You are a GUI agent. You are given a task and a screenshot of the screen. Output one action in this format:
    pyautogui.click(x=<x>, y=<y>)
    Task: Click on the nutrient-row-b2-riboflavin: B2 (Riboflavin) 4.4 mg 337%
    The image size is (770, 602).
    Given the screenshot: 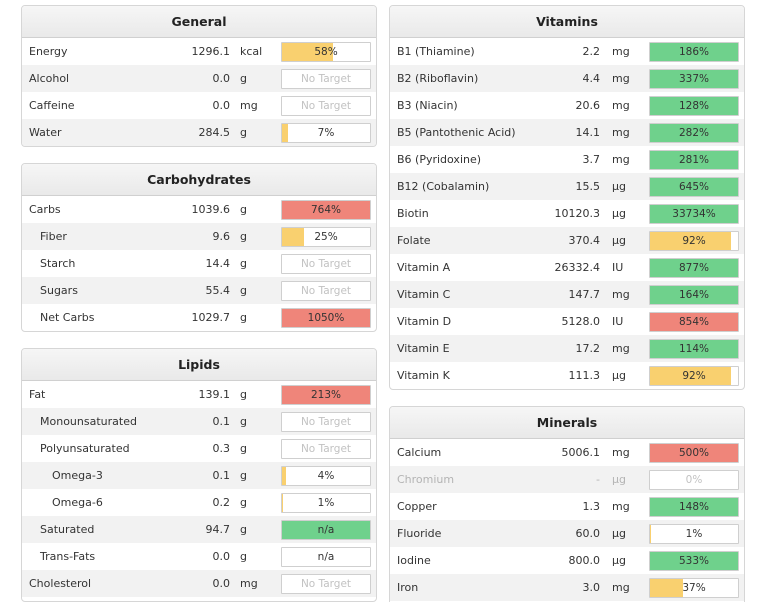 What is the action you would take?
    pyautogui.click(x=567, y=78)
    